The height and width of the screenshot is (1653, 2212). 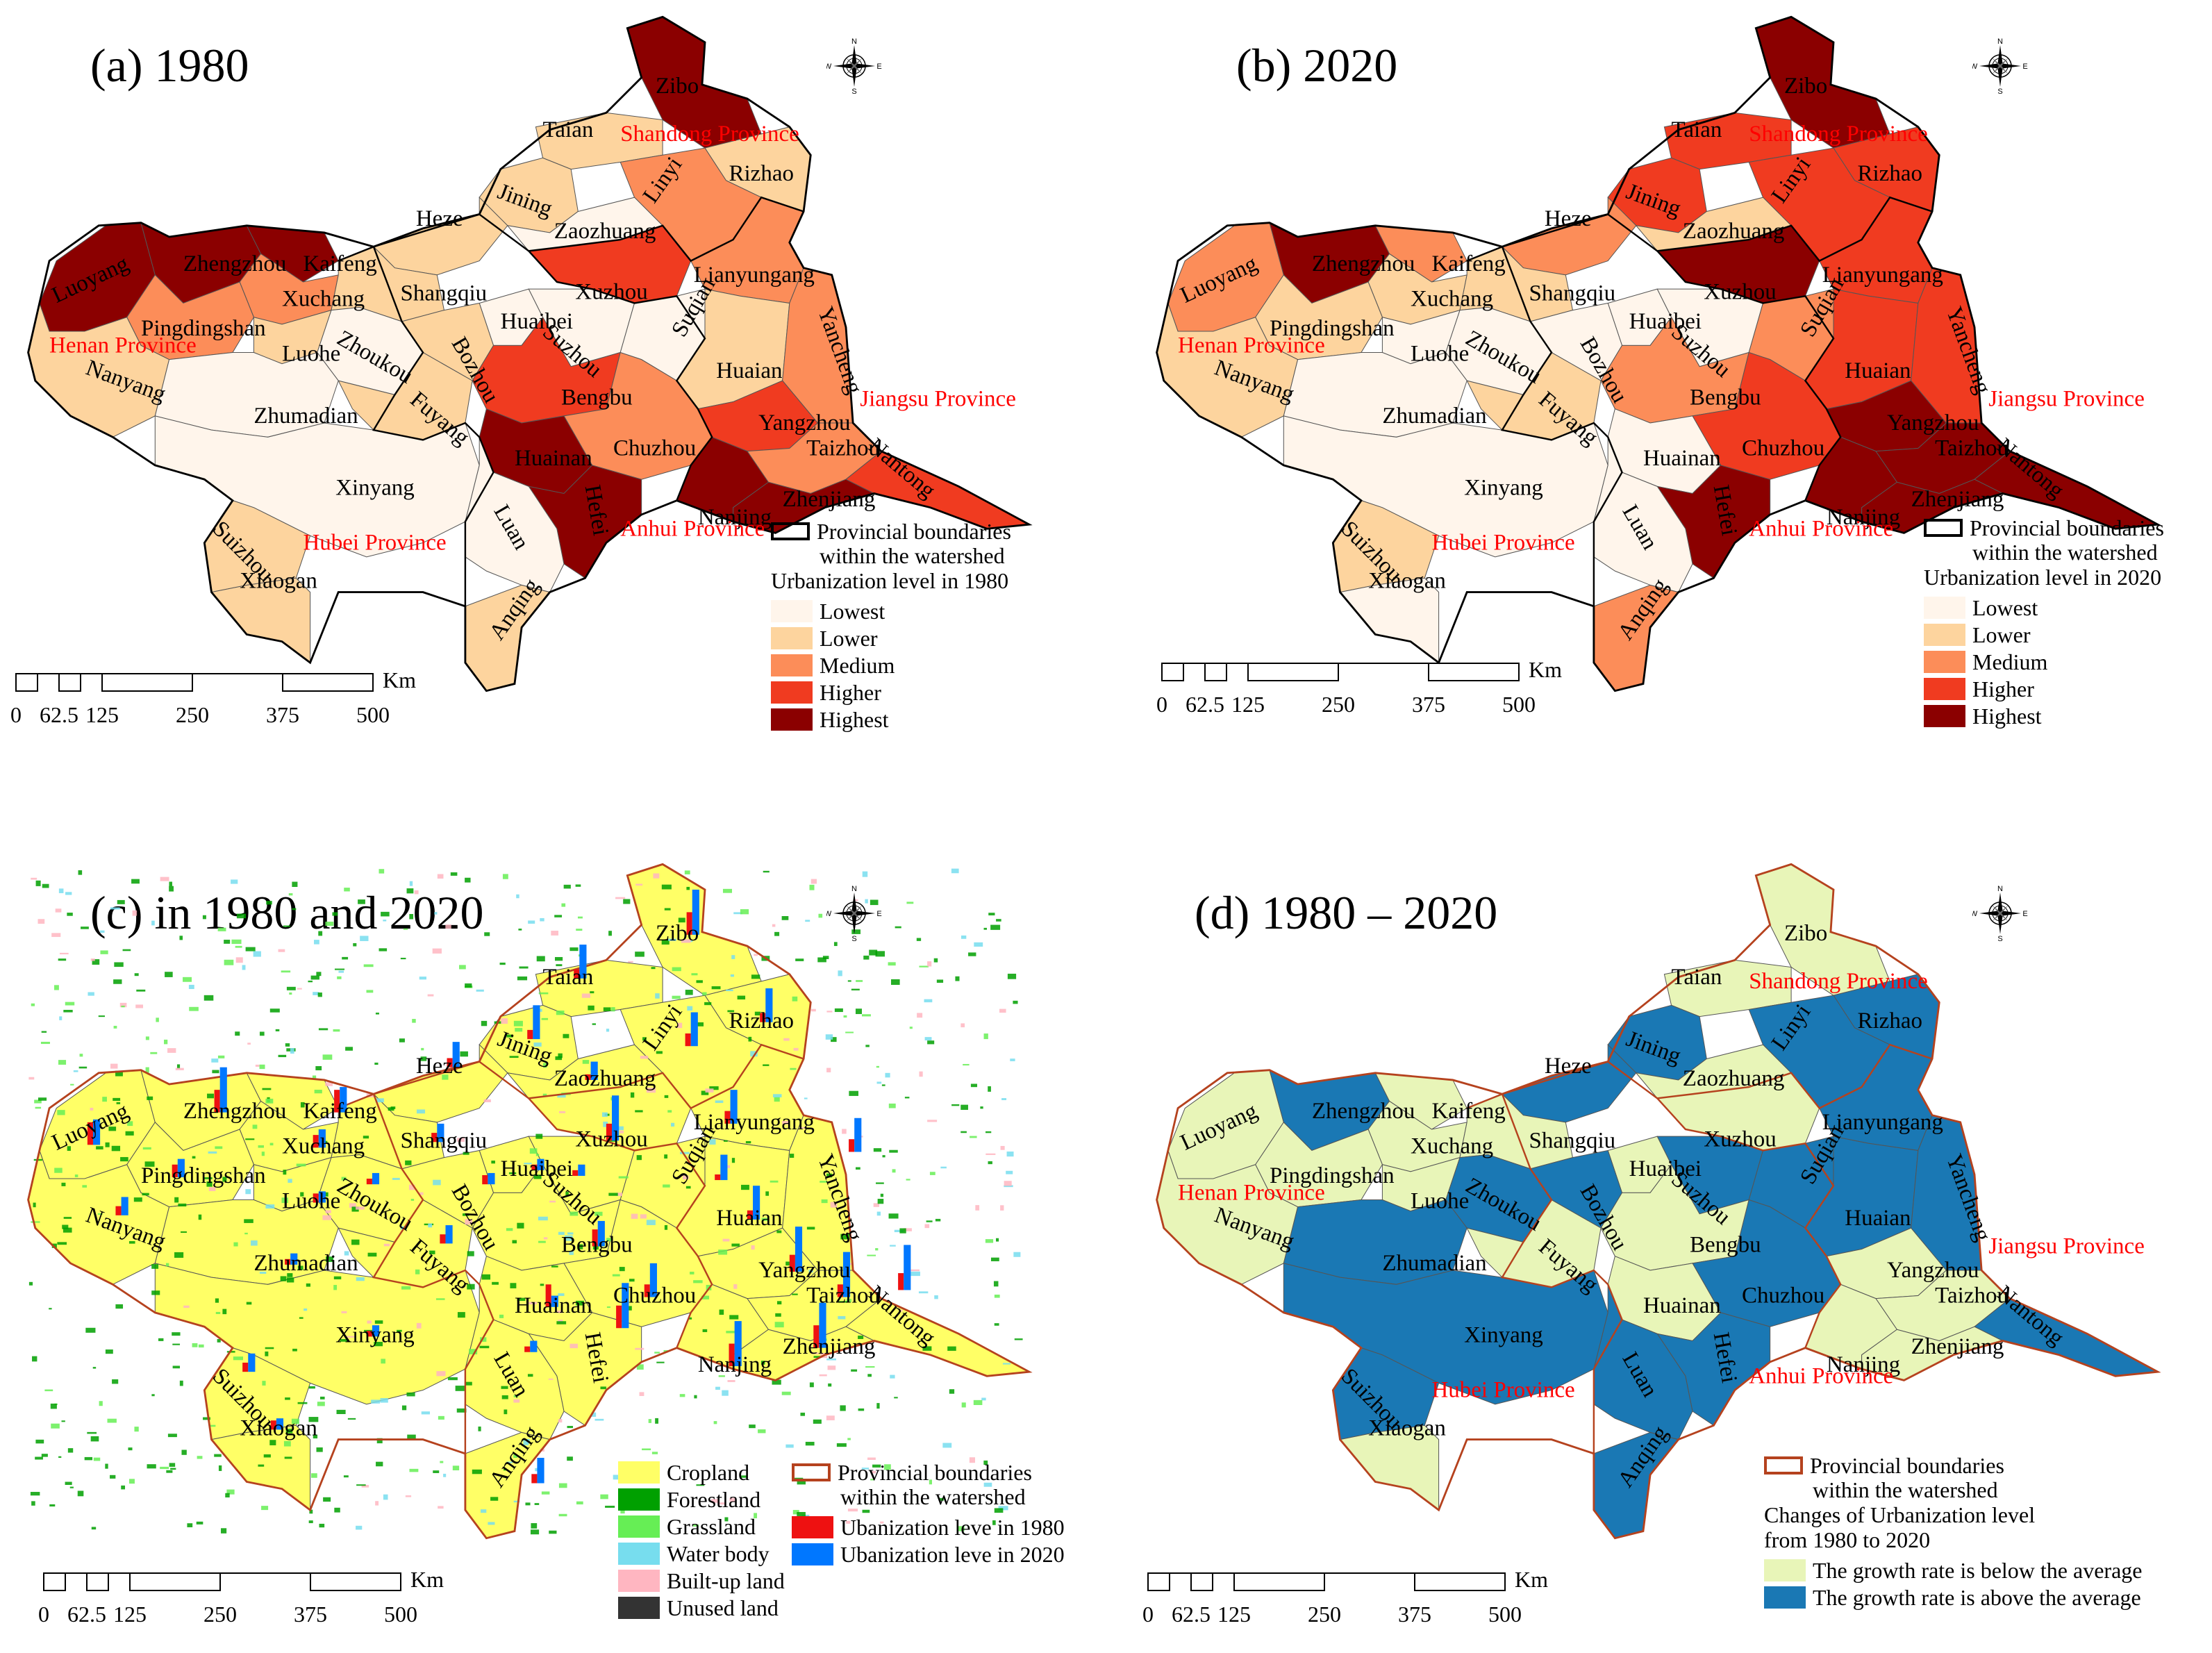 What do you see at coordinates (711, 1526) in the screenshot?
I see `legend-label: Grassland` at bounding box center [711, 1526].